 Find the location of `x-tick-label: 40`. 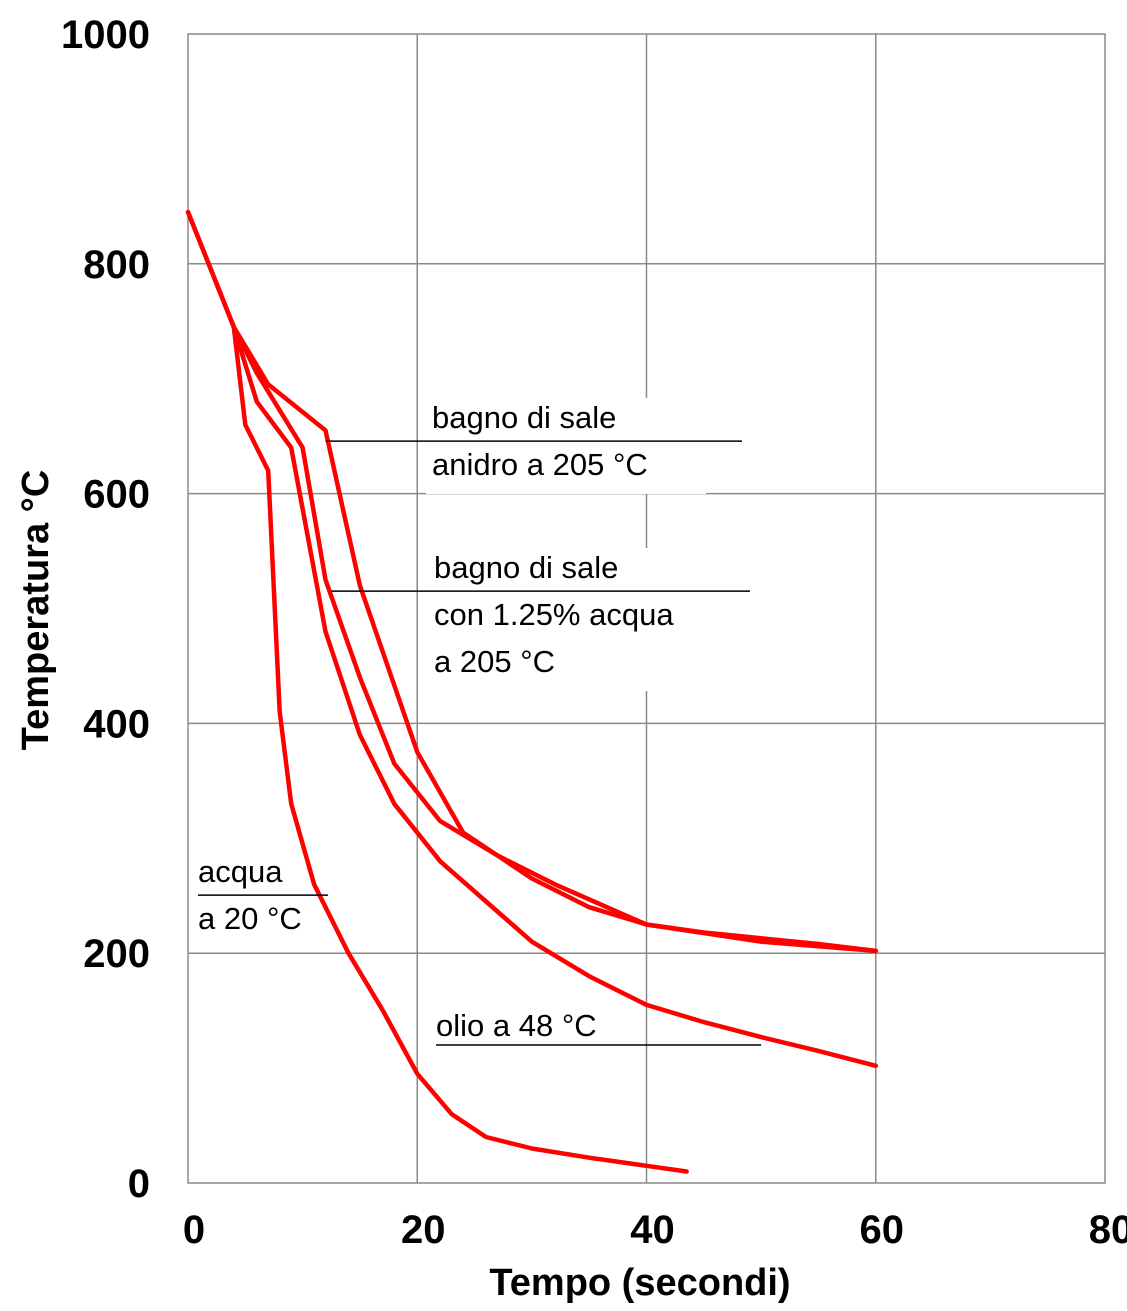

x-tick-label: 40 is located at coordinates (652, 1230).